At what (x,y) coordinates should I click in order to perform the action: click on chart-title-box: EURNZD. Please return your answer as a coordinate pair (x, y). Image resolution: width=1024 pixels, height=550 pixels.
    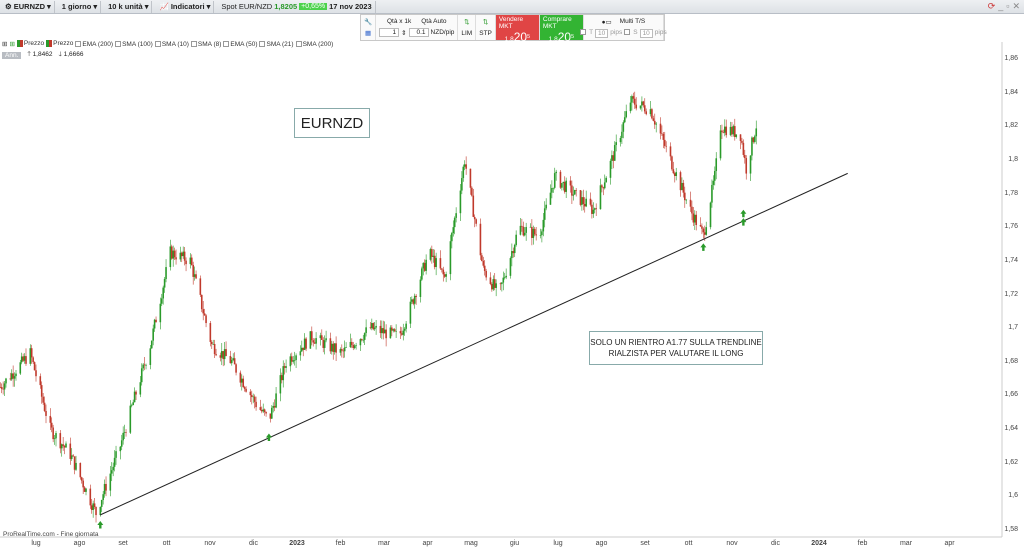
    Looking at the image, I should click on (332, 123).